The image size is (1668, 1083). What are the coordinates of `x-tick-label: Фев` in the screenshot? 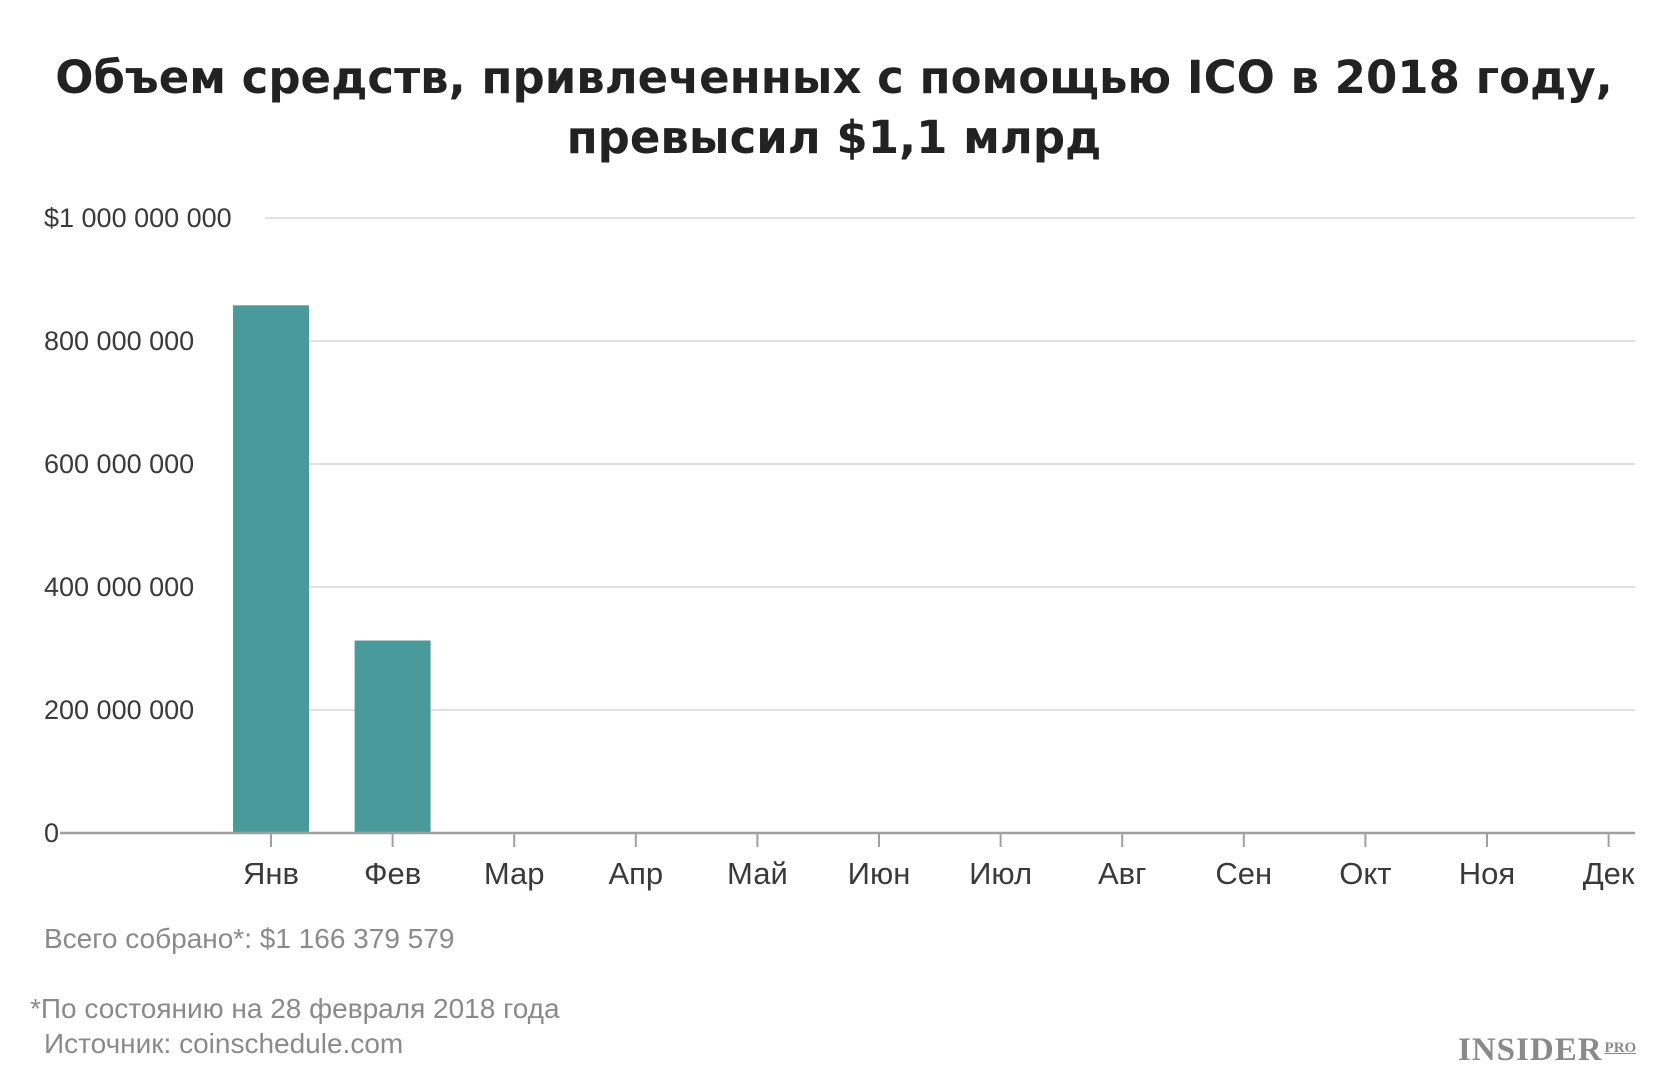 It's located at (392, 873).